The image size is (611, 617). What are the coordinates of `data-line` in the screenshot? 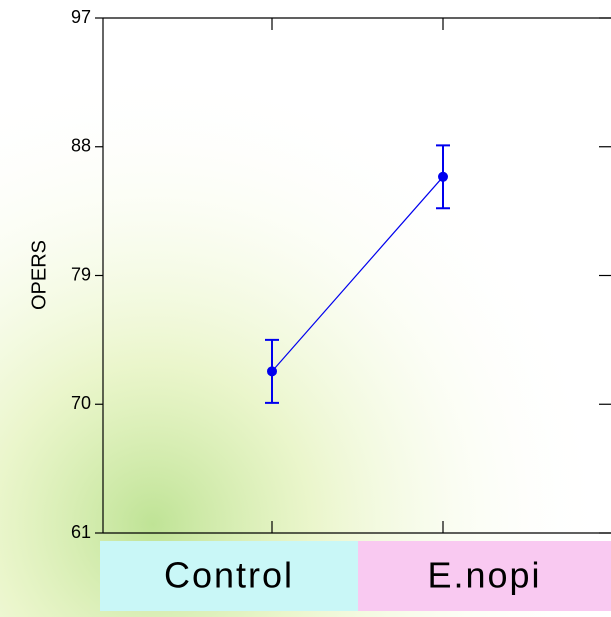 It's located at (357, 274).